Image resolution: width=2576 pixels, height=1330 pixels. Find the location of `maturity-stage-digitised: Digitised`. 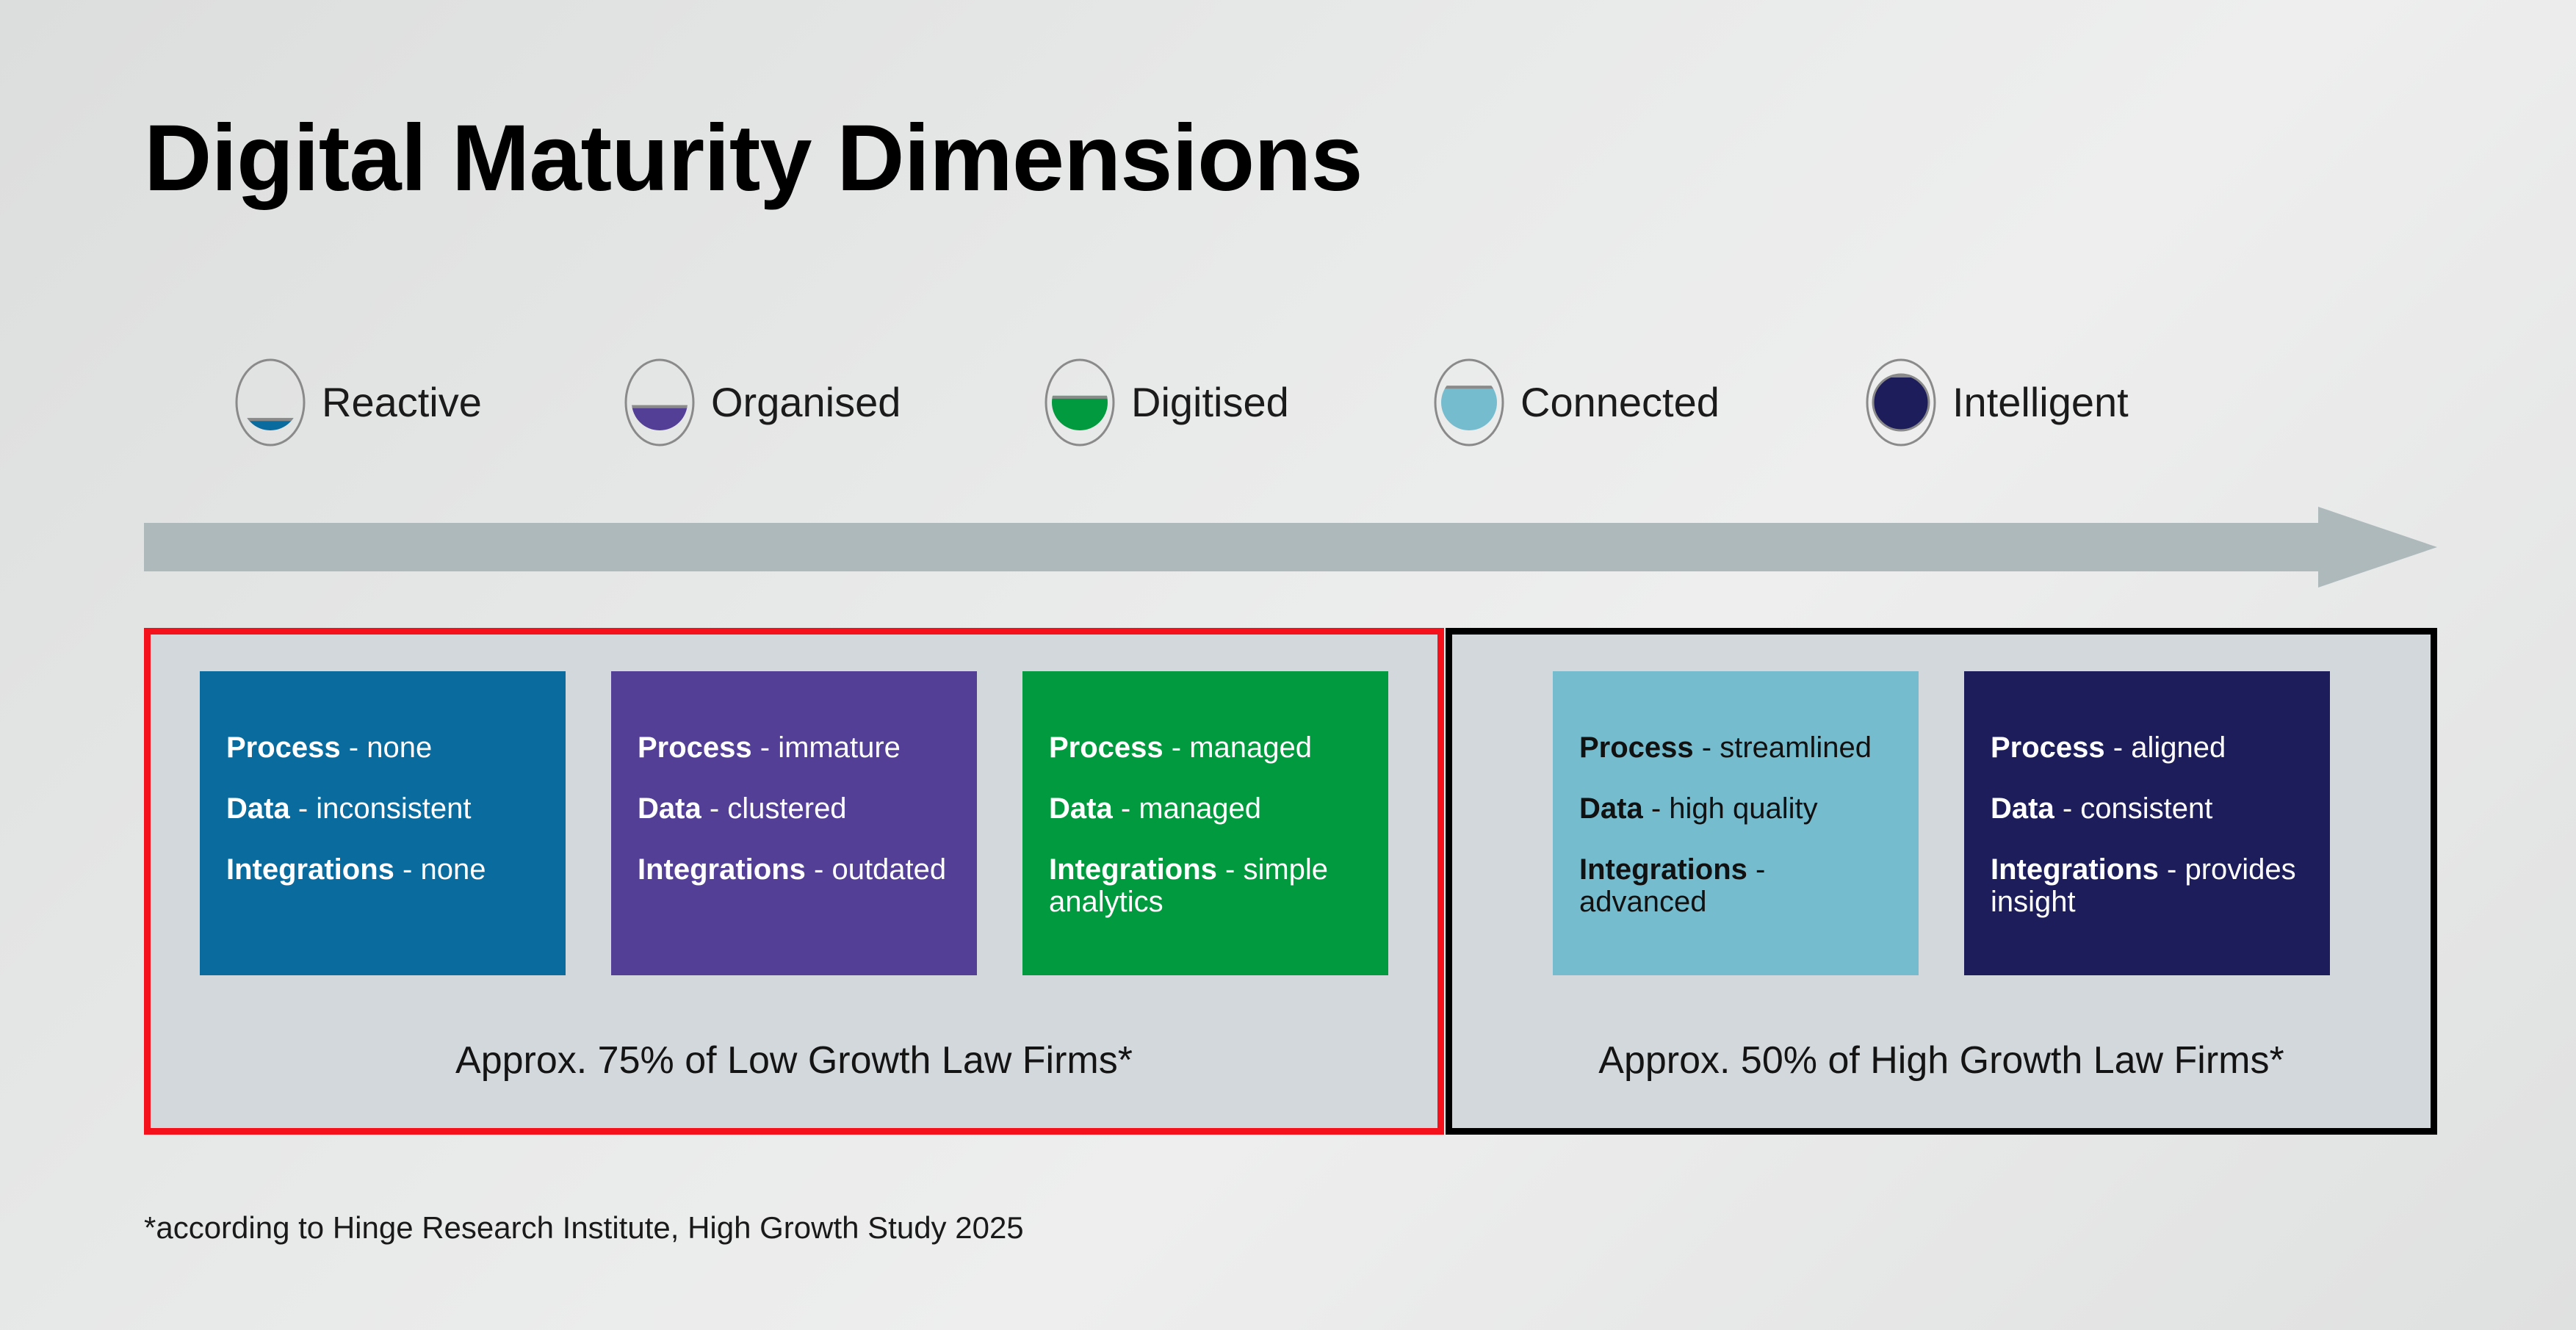

maturity-stage-digitised: Digitised is located at coordinates (1167, 402).